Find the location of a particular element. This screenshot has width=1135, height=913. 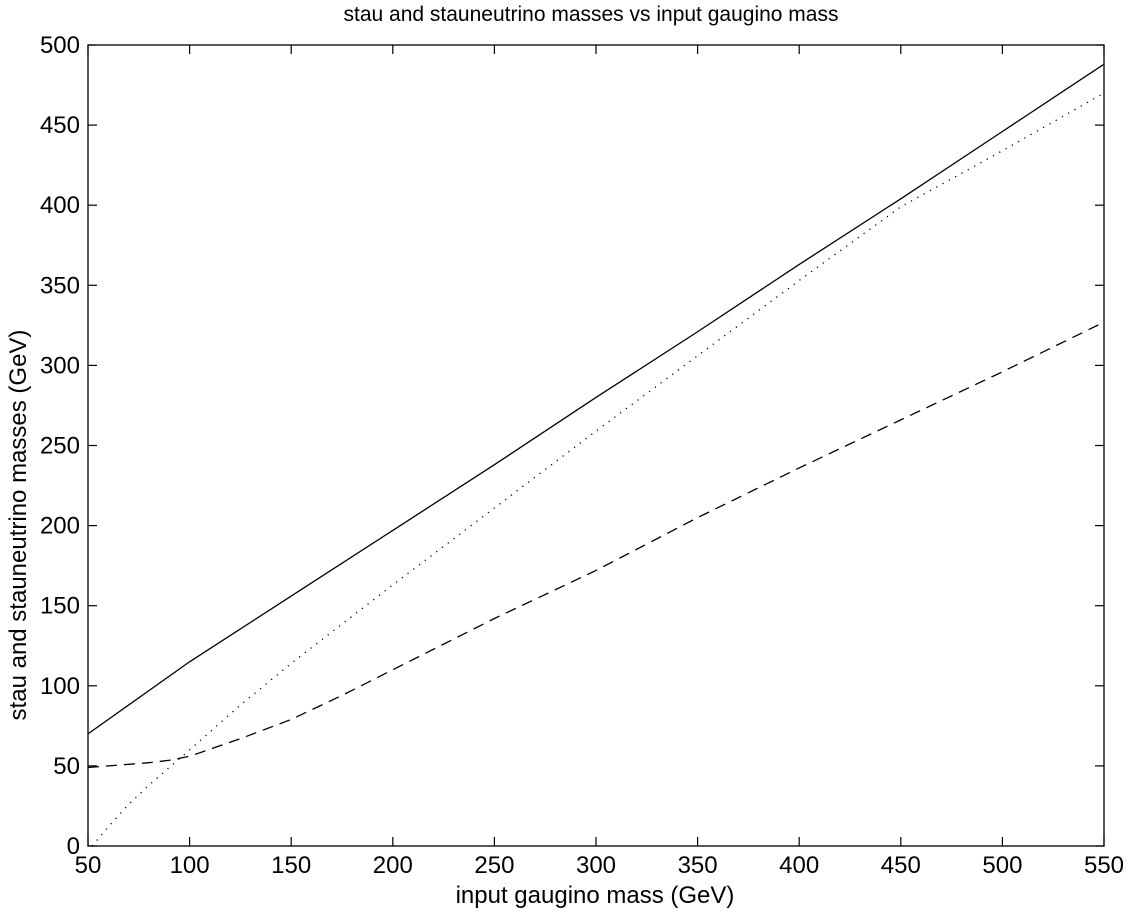

x-tick-label: 450 is located at coordinates (901, 865).